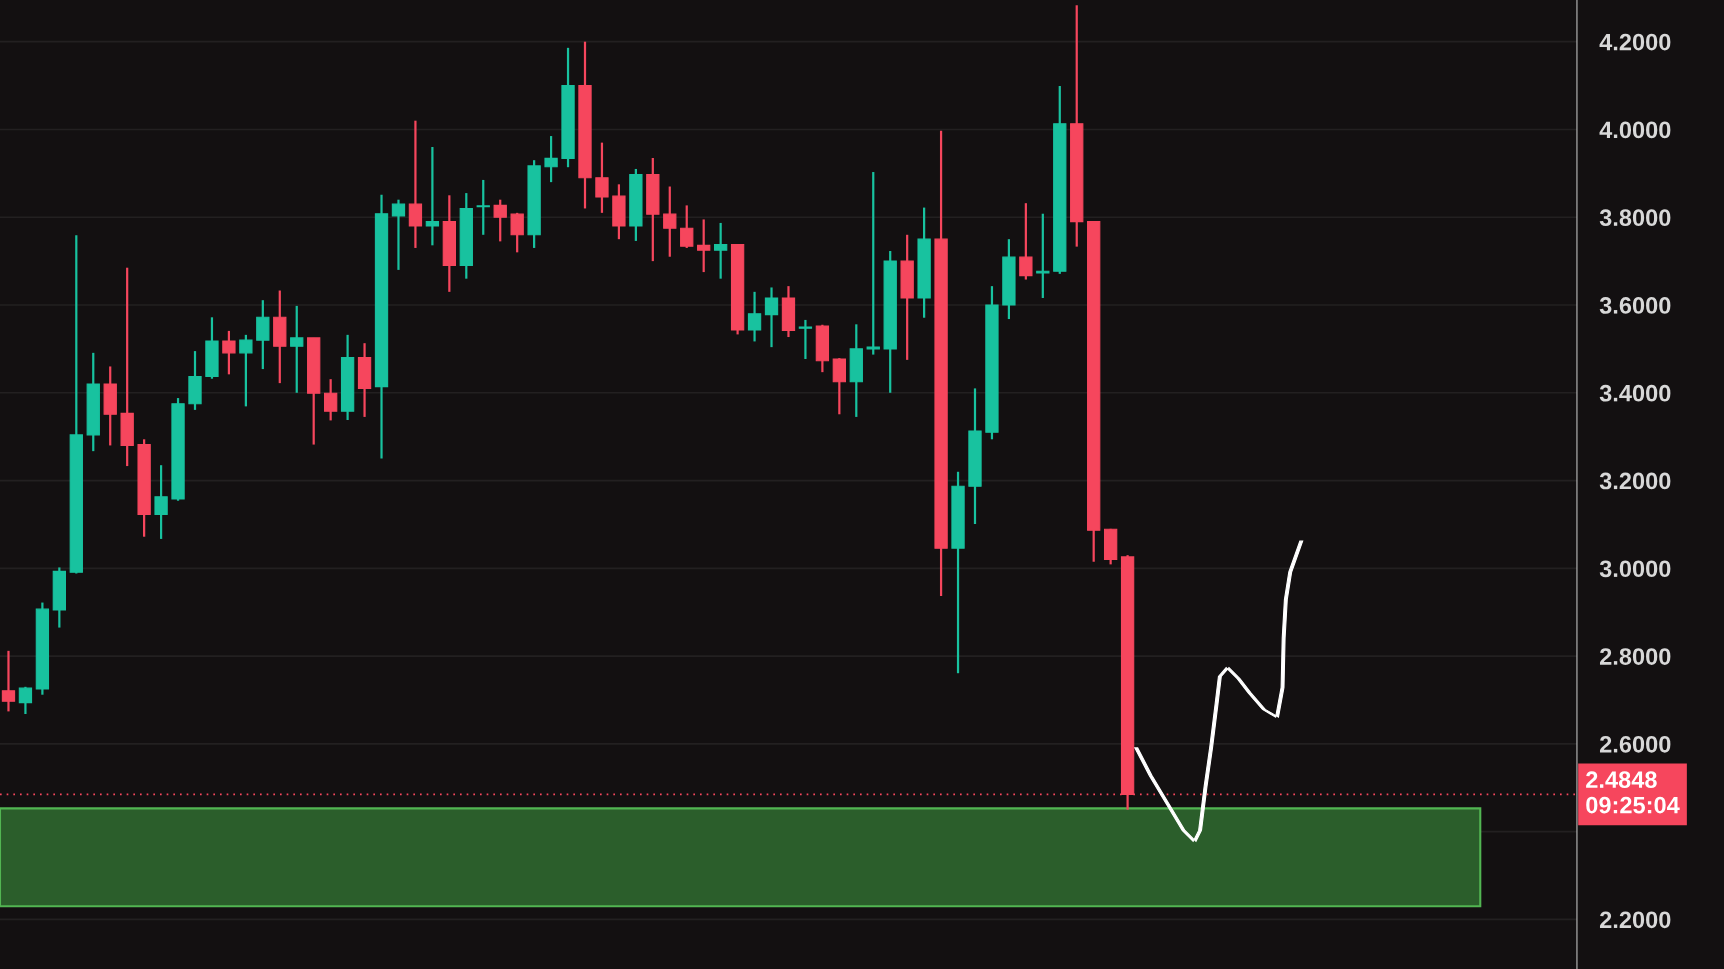 The image size is (1724, 969). I want to click on y-tick-label: 4.2000, so click(1635, 42).